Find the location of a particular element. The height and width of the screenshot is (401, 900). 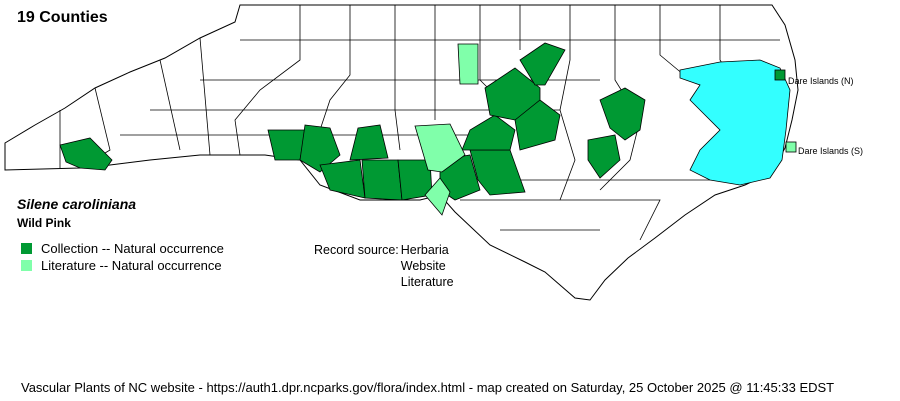

scientific-name: Silene caroliniana is located at coordinates (77, 204).